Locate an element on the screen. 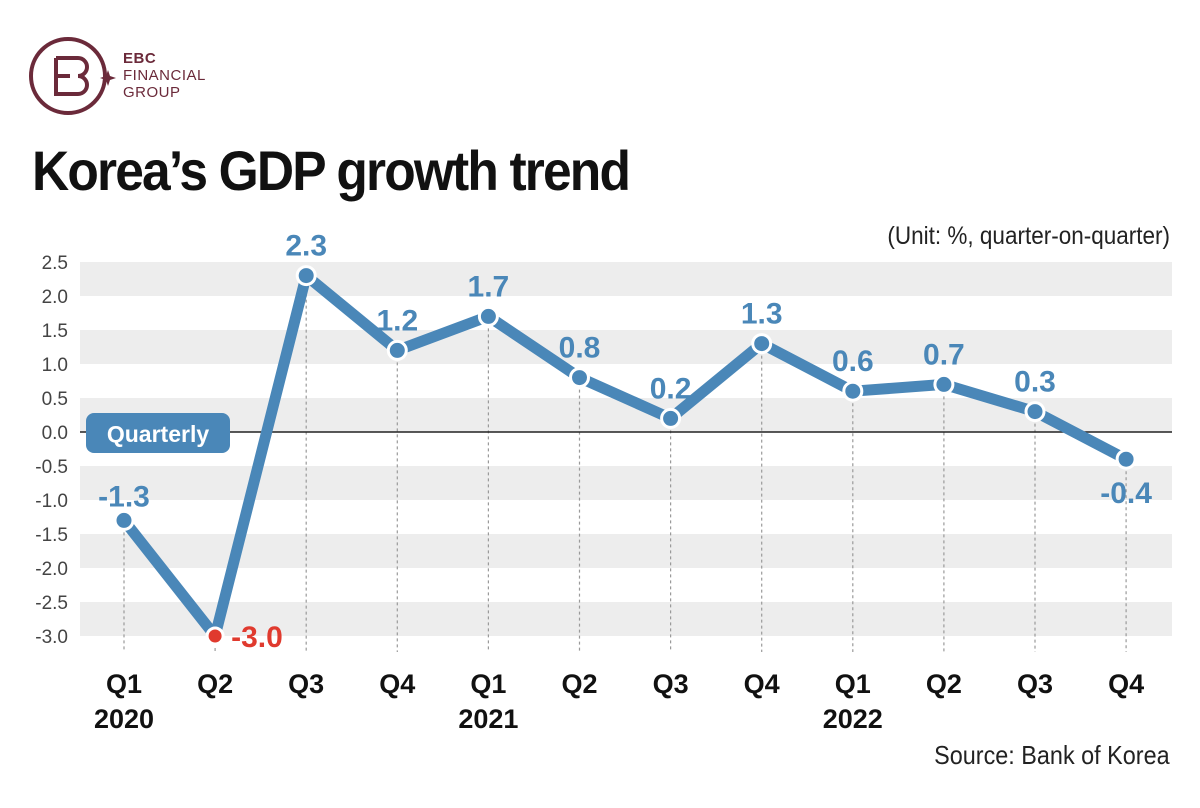 The image size is (1200, 808). chart-subtitle: (Unit: %, quarter-on-quarter) is located at coordinates (1028, 236).